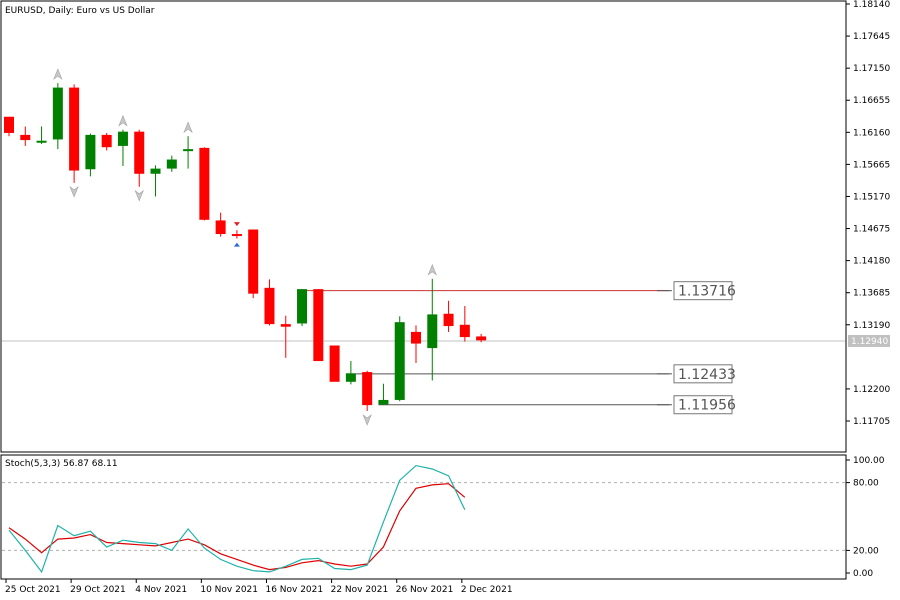 The height and width of the screenshot is (600, 900). What do you see at coordinates (869, 461) in the screenshot?
I see `stochastic-tick-label: 100.00` at bounding box center [869, 461].